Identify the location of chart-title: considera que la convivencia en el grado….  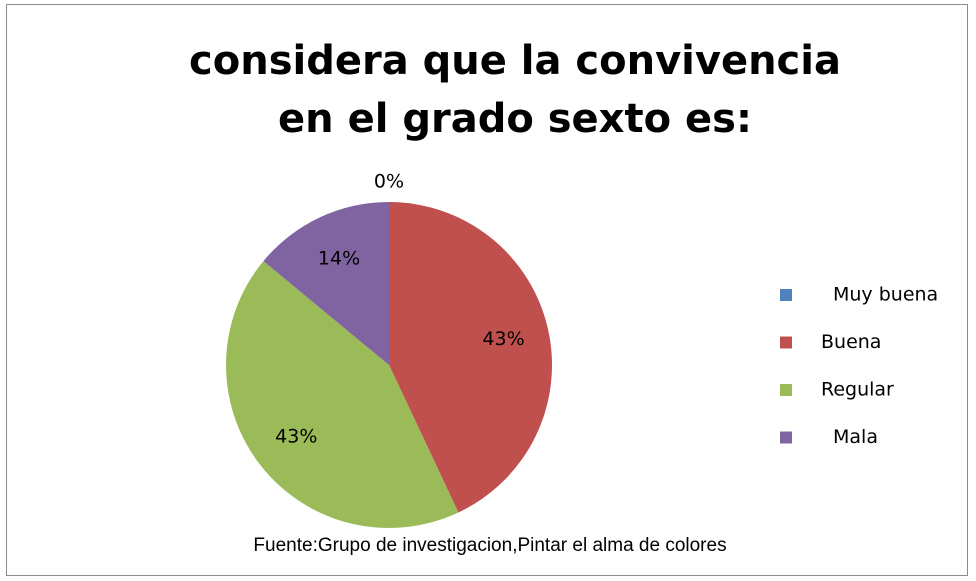
(515, 90).